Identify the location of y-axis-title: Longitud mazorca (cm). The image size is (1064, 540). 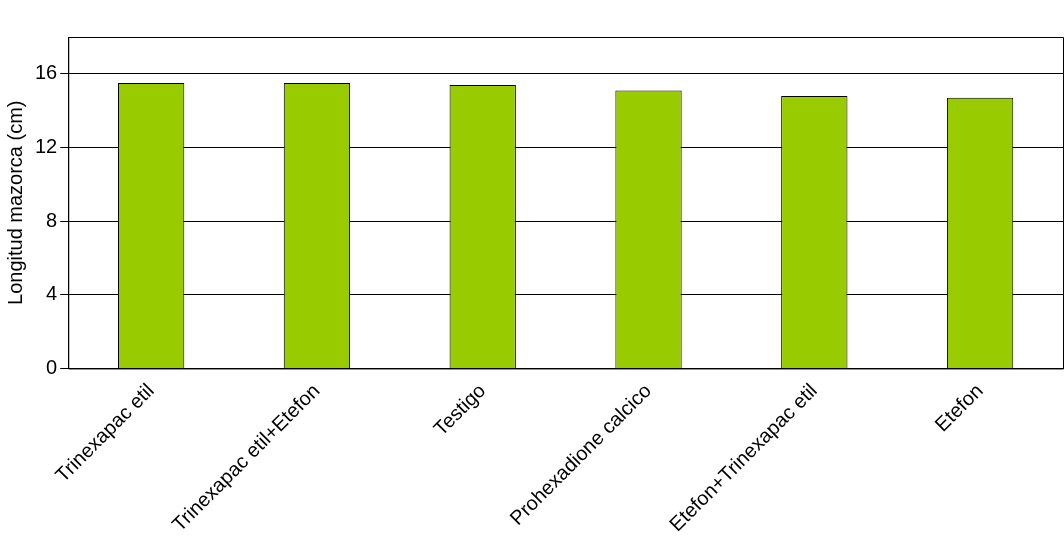
(14, 202).